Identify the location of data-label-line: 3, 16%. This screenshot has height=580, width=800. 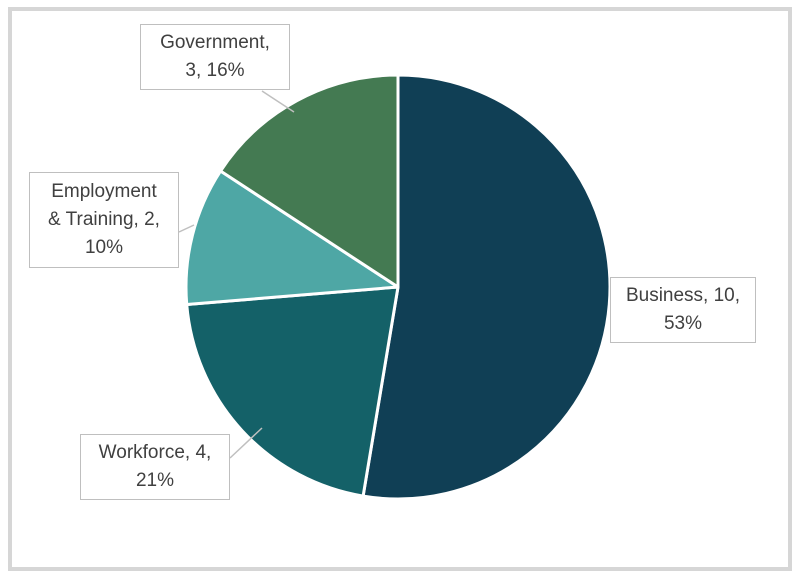
(215, 70).